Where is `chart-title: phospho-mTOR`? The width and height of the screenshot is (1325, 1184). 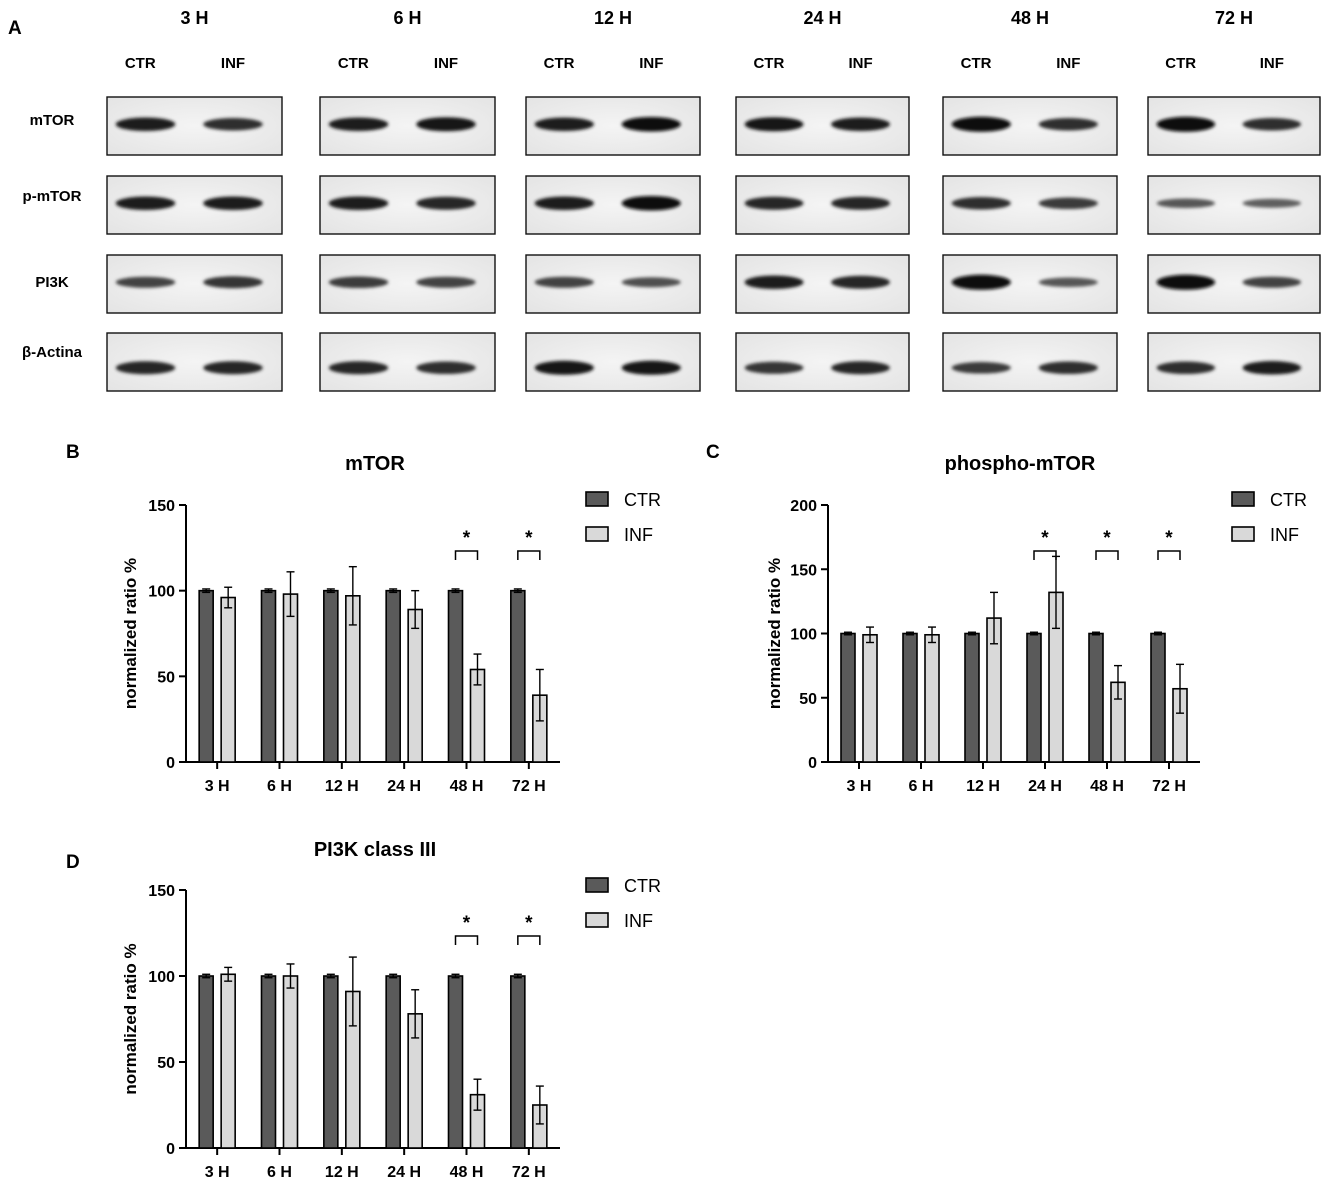
chart-title: phospho-mTOR is located at coordinates (1020, 464).